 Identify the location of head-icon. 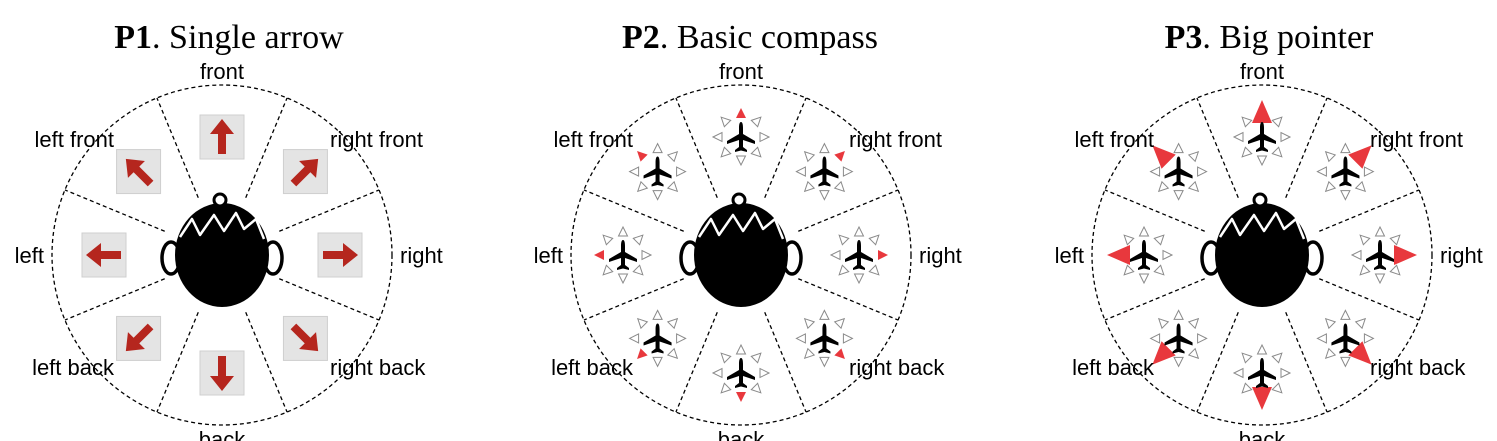
(222, 249).